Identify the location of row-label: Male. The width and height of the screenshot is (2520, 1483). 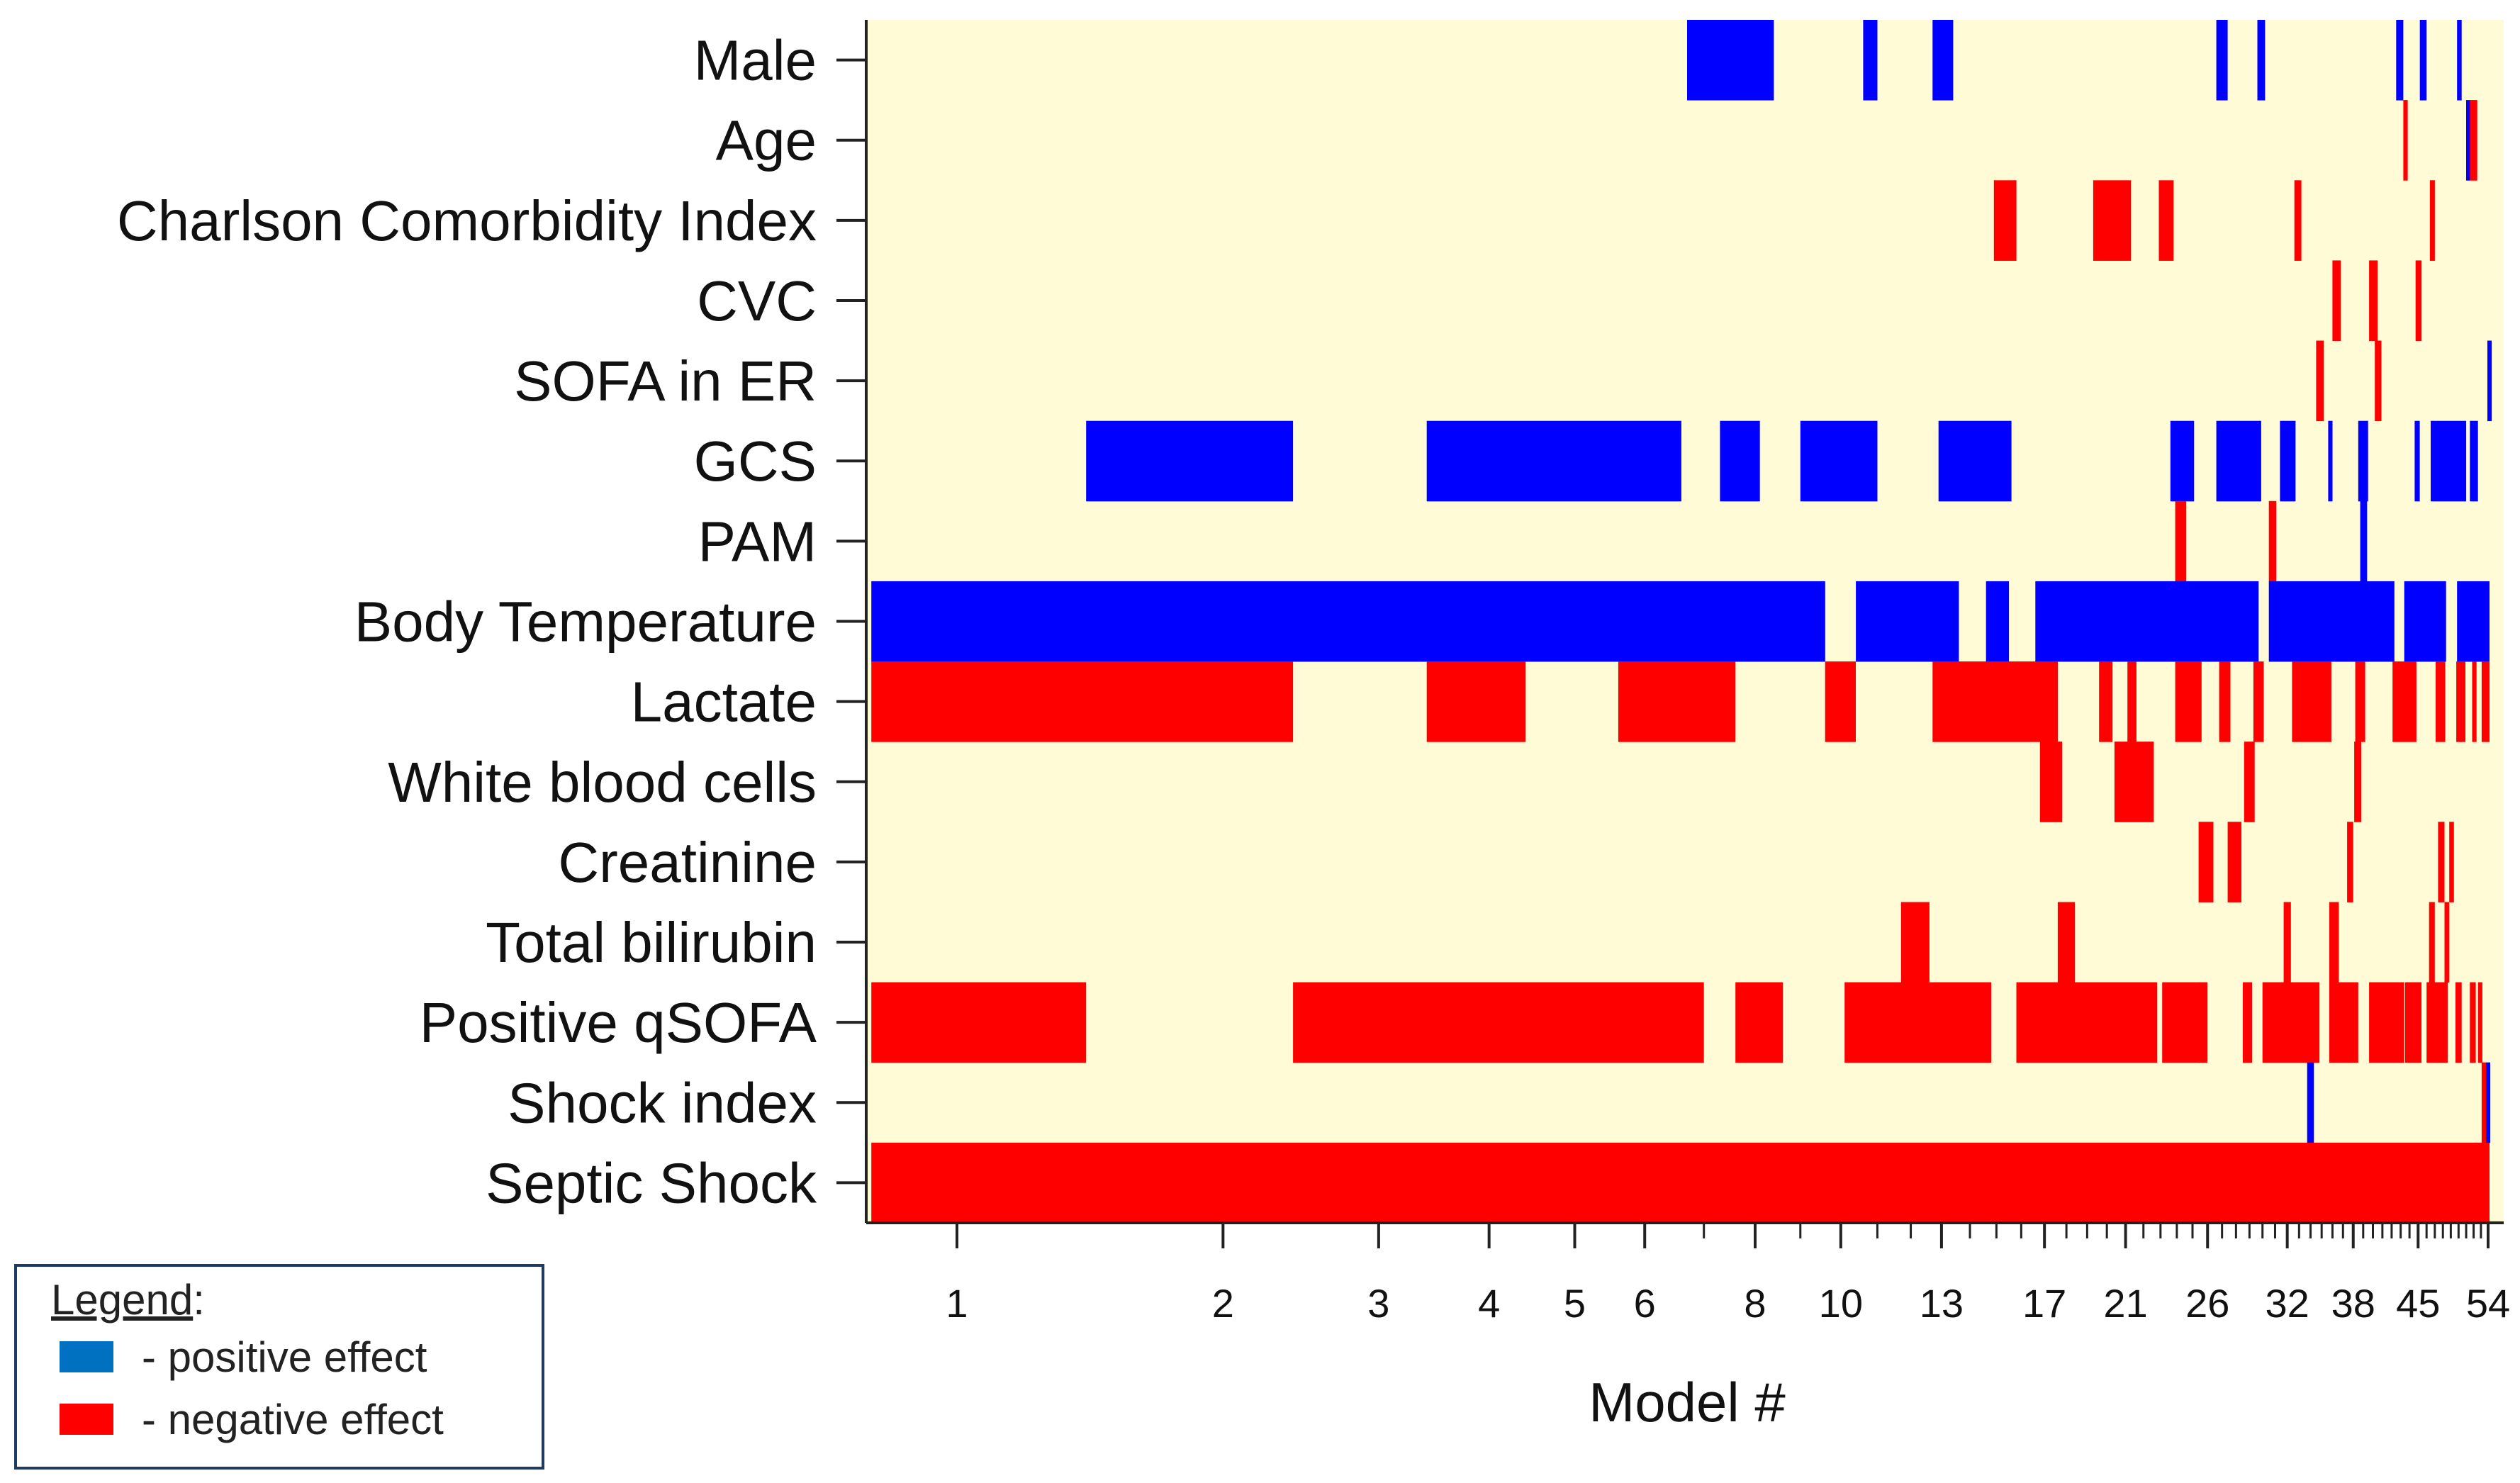
(755, 61).